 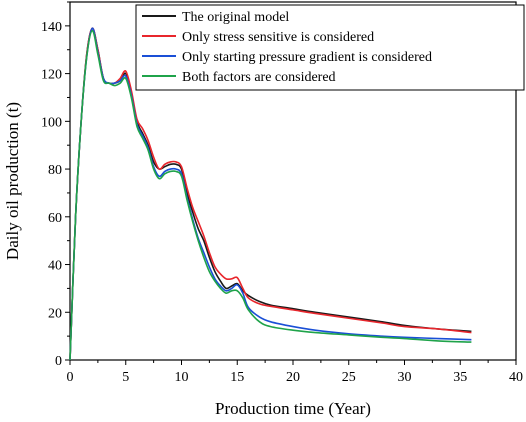 What do you see at coordinates (55, 313) in the screenshot?
I see `y-tick-label: 20` at bounding box center [55, 313].